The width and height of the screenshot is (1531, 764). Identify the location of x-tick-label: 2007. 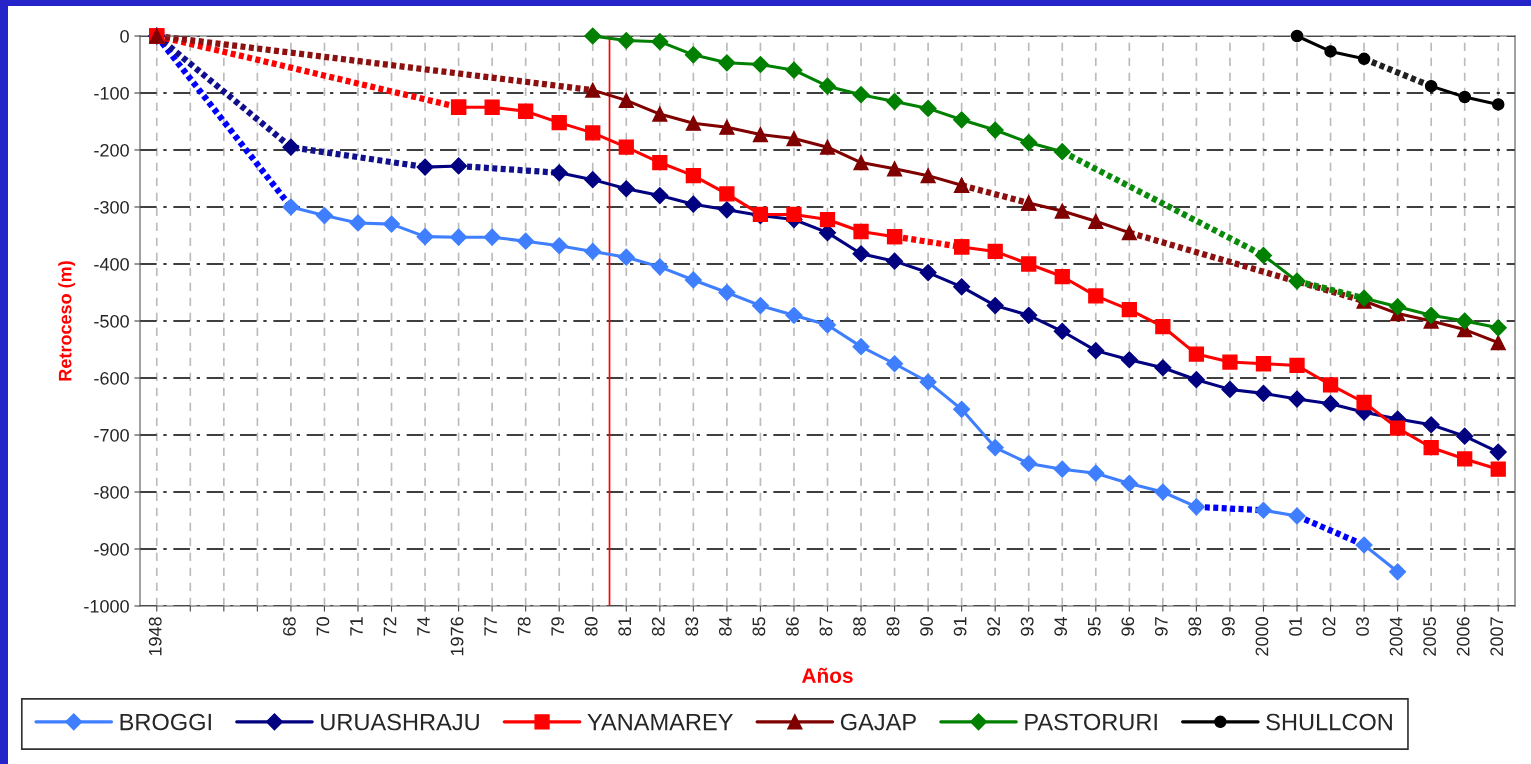
(1497, 636).